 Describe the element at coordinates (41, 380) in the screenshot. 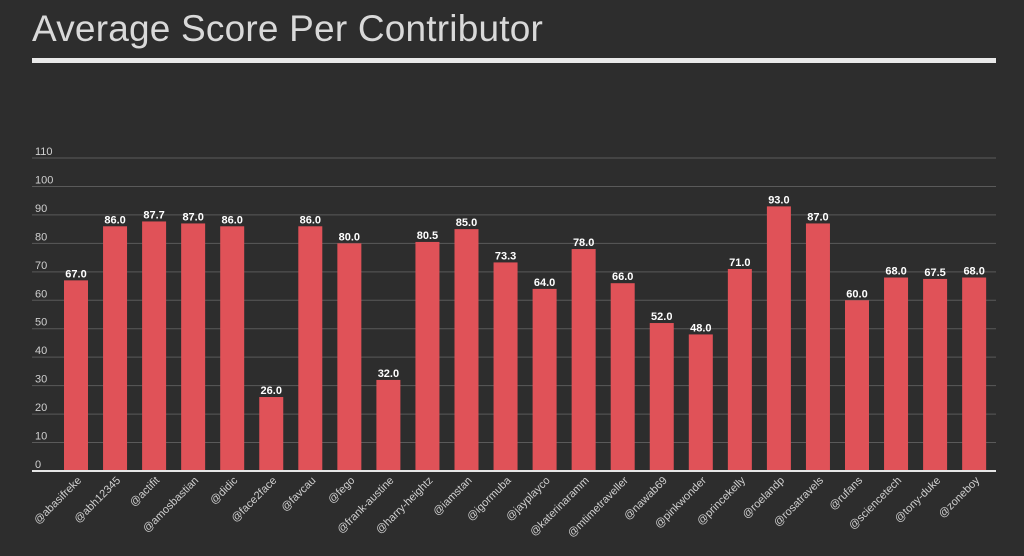

I see `y-tick-label: 30` at that location.